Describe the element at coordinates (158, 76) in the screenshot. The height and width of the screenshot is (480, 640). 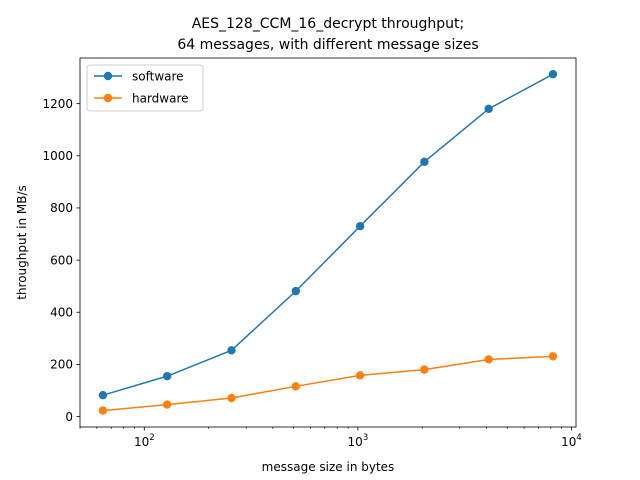
I see `legend-label-software: software` at that location.